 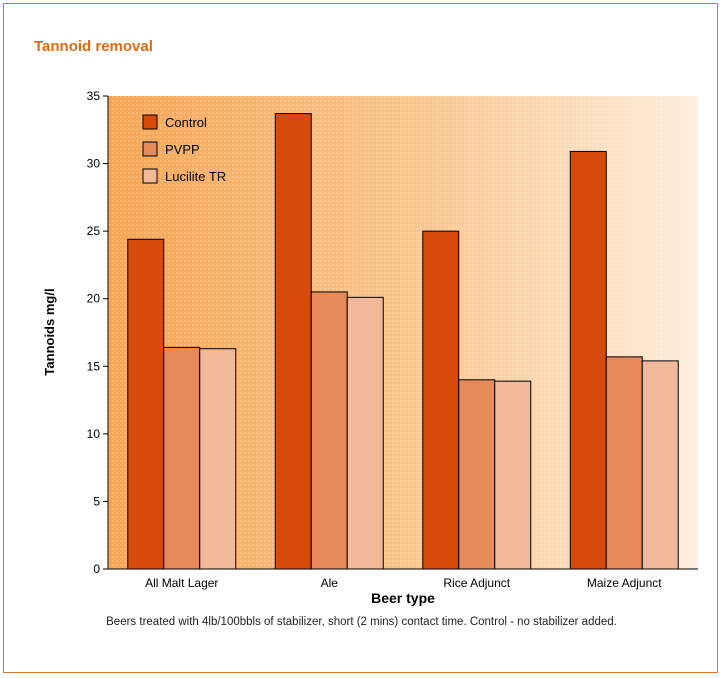 I want to click on y-tick-label: 20, so click(x=94, y=299).